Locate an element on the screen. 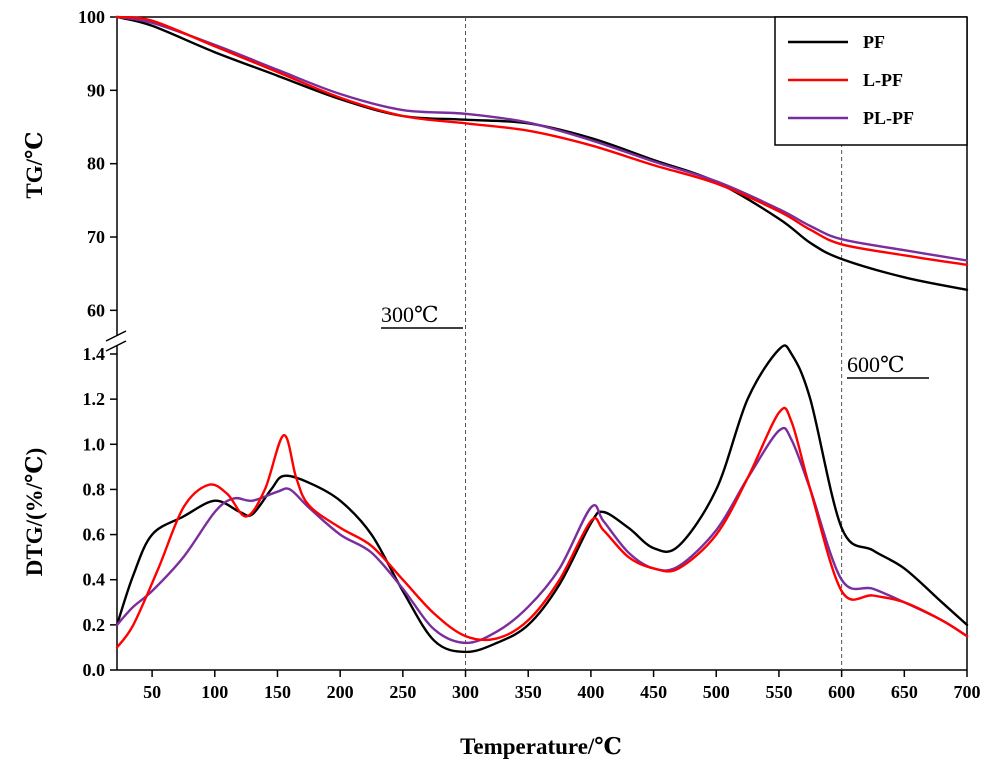 The width and height of the screenshot is (996, 773). y-tick-label-bottom: 1.2 is located at coordinates (94, 399).